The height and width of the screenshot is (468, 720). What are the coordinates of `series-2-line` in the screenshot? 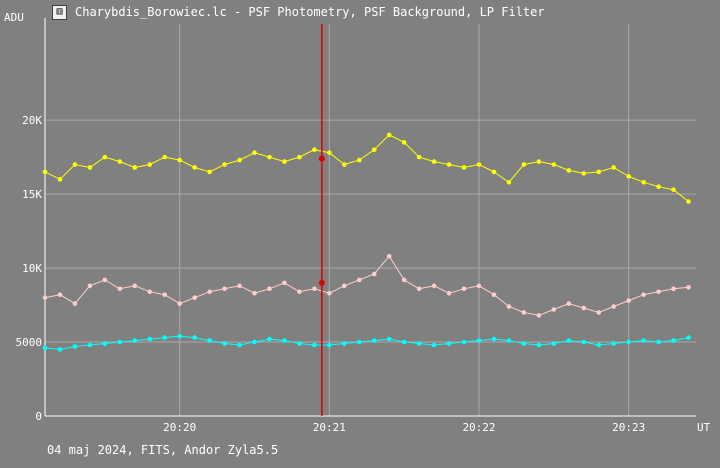 It's located at (366, 342).